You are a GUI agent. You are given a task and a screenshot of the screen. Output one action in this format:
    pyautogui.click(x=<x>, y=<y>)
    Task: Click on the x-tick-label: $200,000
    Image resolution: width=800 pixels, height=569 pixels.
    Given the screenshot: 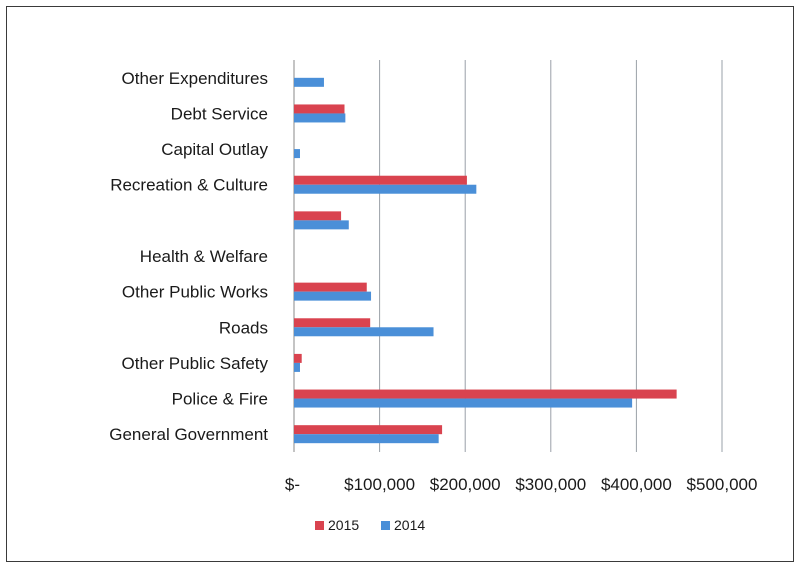 What is the action you would take?
    pyautogui.click(x=465, y=484)
    